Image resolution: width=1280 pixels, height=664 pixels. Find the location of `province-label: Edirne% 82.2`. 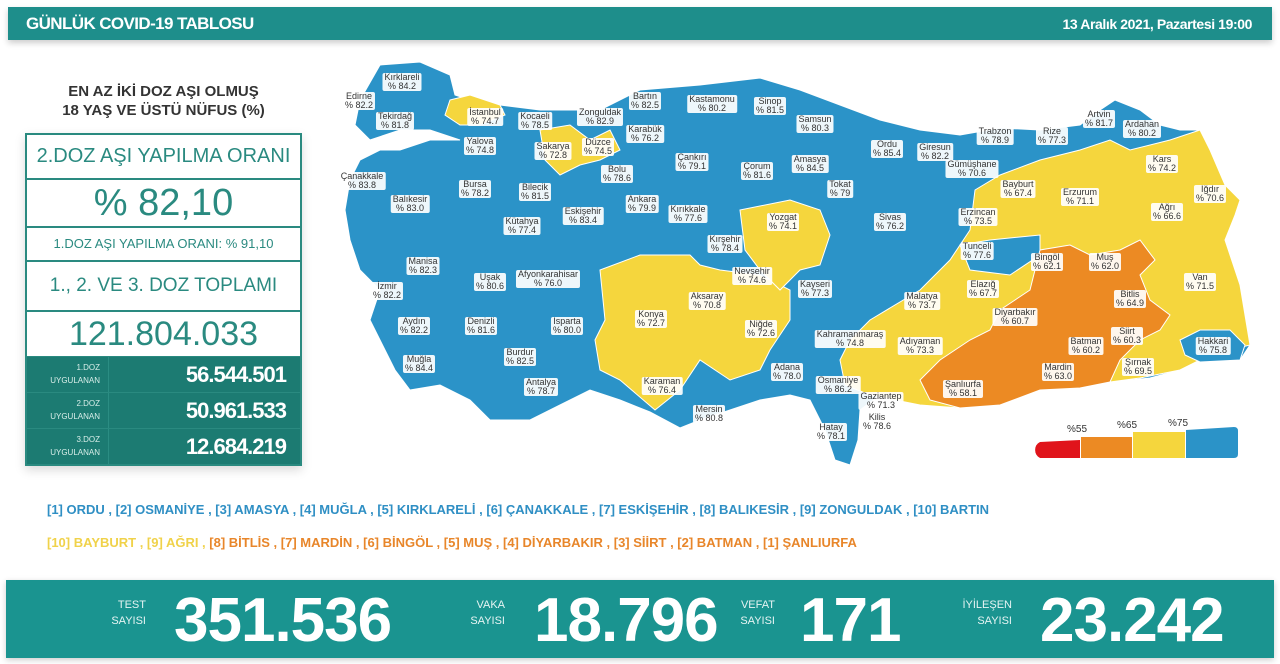

province-label: Edirne% 82.2 is located at coordinates (359, 100).